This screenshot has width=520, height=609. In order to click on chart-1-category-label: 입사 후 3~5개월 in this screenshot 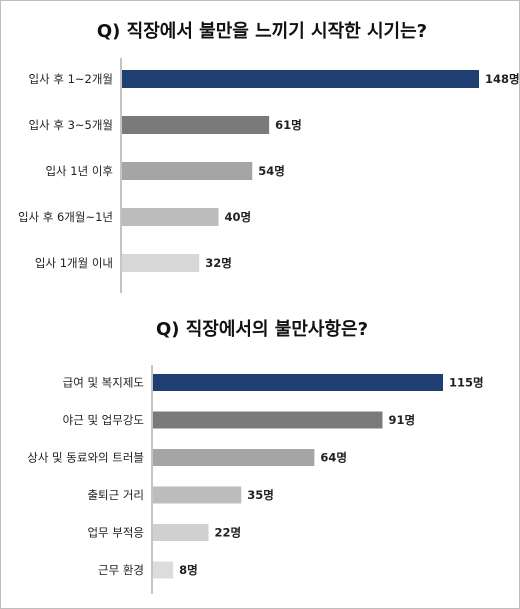, I will do `click(71, 125)`.